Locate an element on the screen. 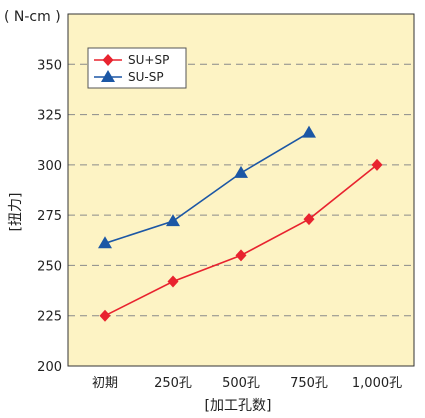  y-tick-label: 325 is located at coordinates (49, 116).